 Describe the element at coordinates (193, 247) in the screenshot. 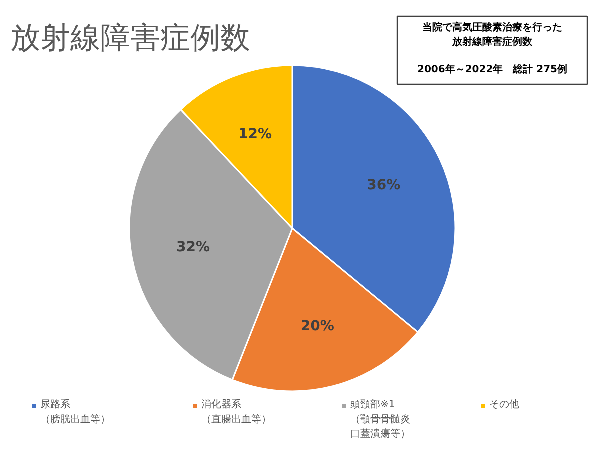

I see `data-label: 32%` at that location.